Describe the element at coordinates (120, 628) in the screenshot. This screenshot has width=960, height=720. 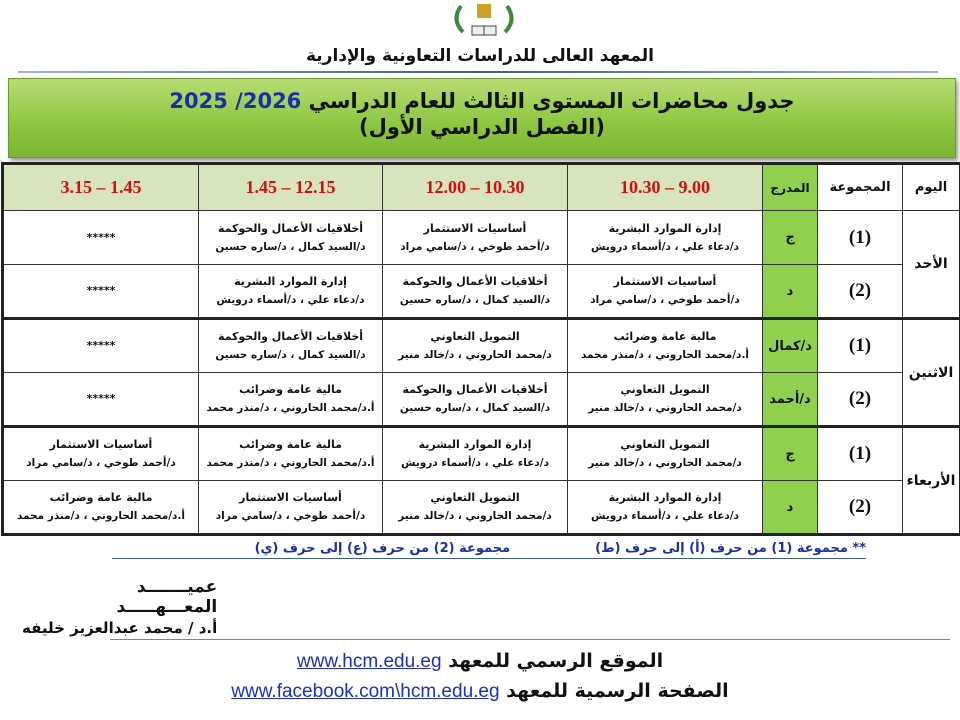
I see `dean-name: أ.د / محمد عبدالعزيز خليفه` at that location.